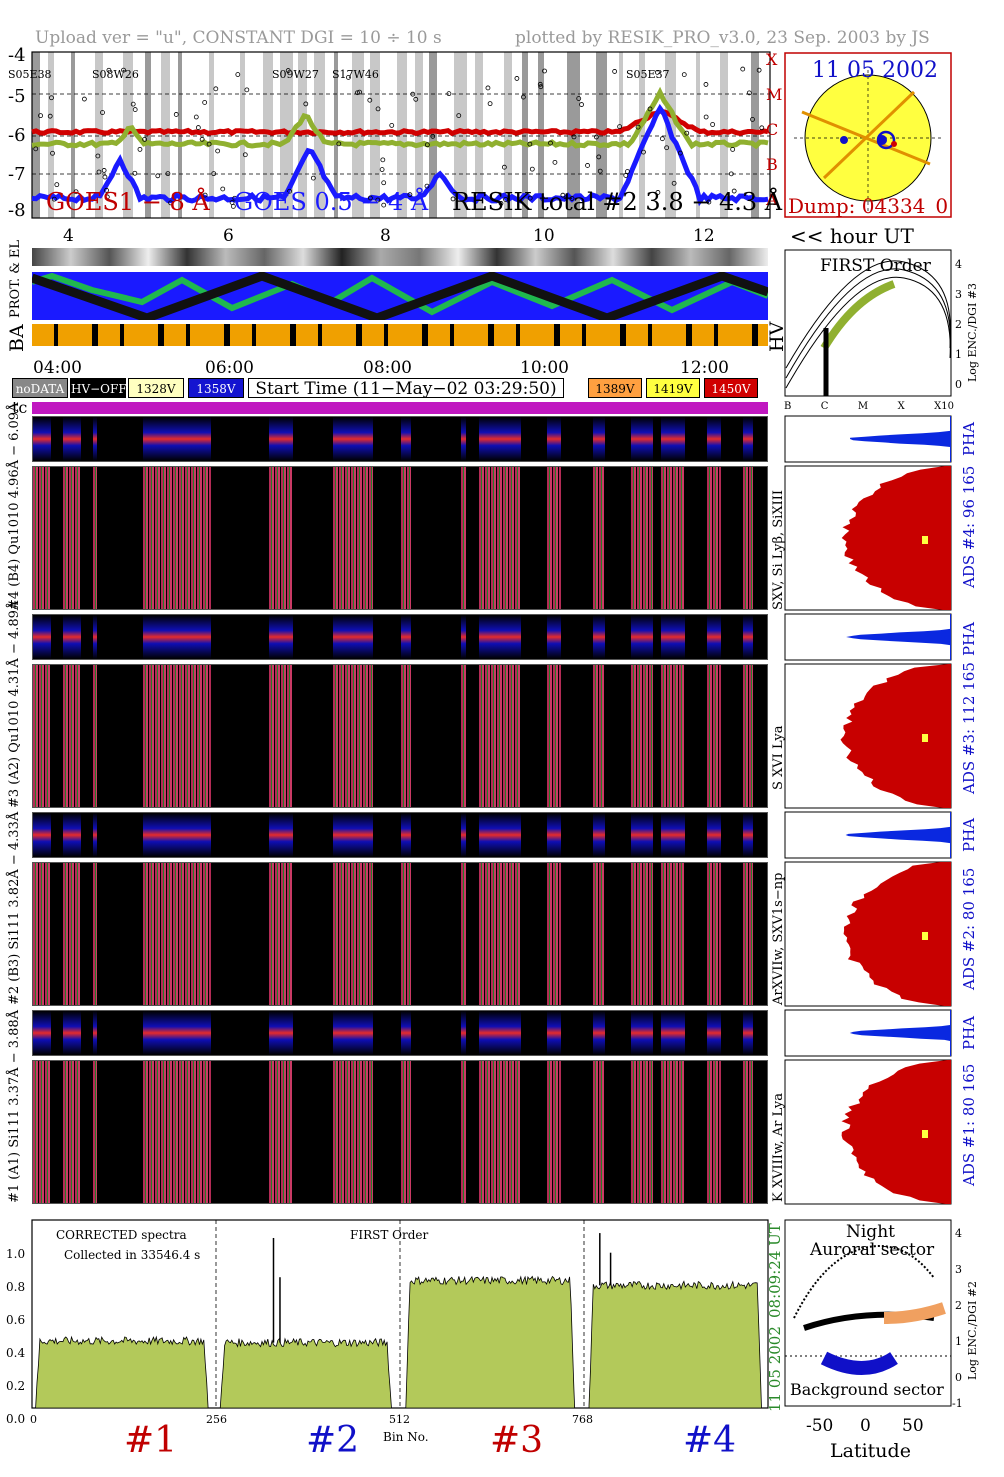  Describe the element at coordinates (216, 388) in the screenshot. I see `legend-1358v: 1358V` at that location.